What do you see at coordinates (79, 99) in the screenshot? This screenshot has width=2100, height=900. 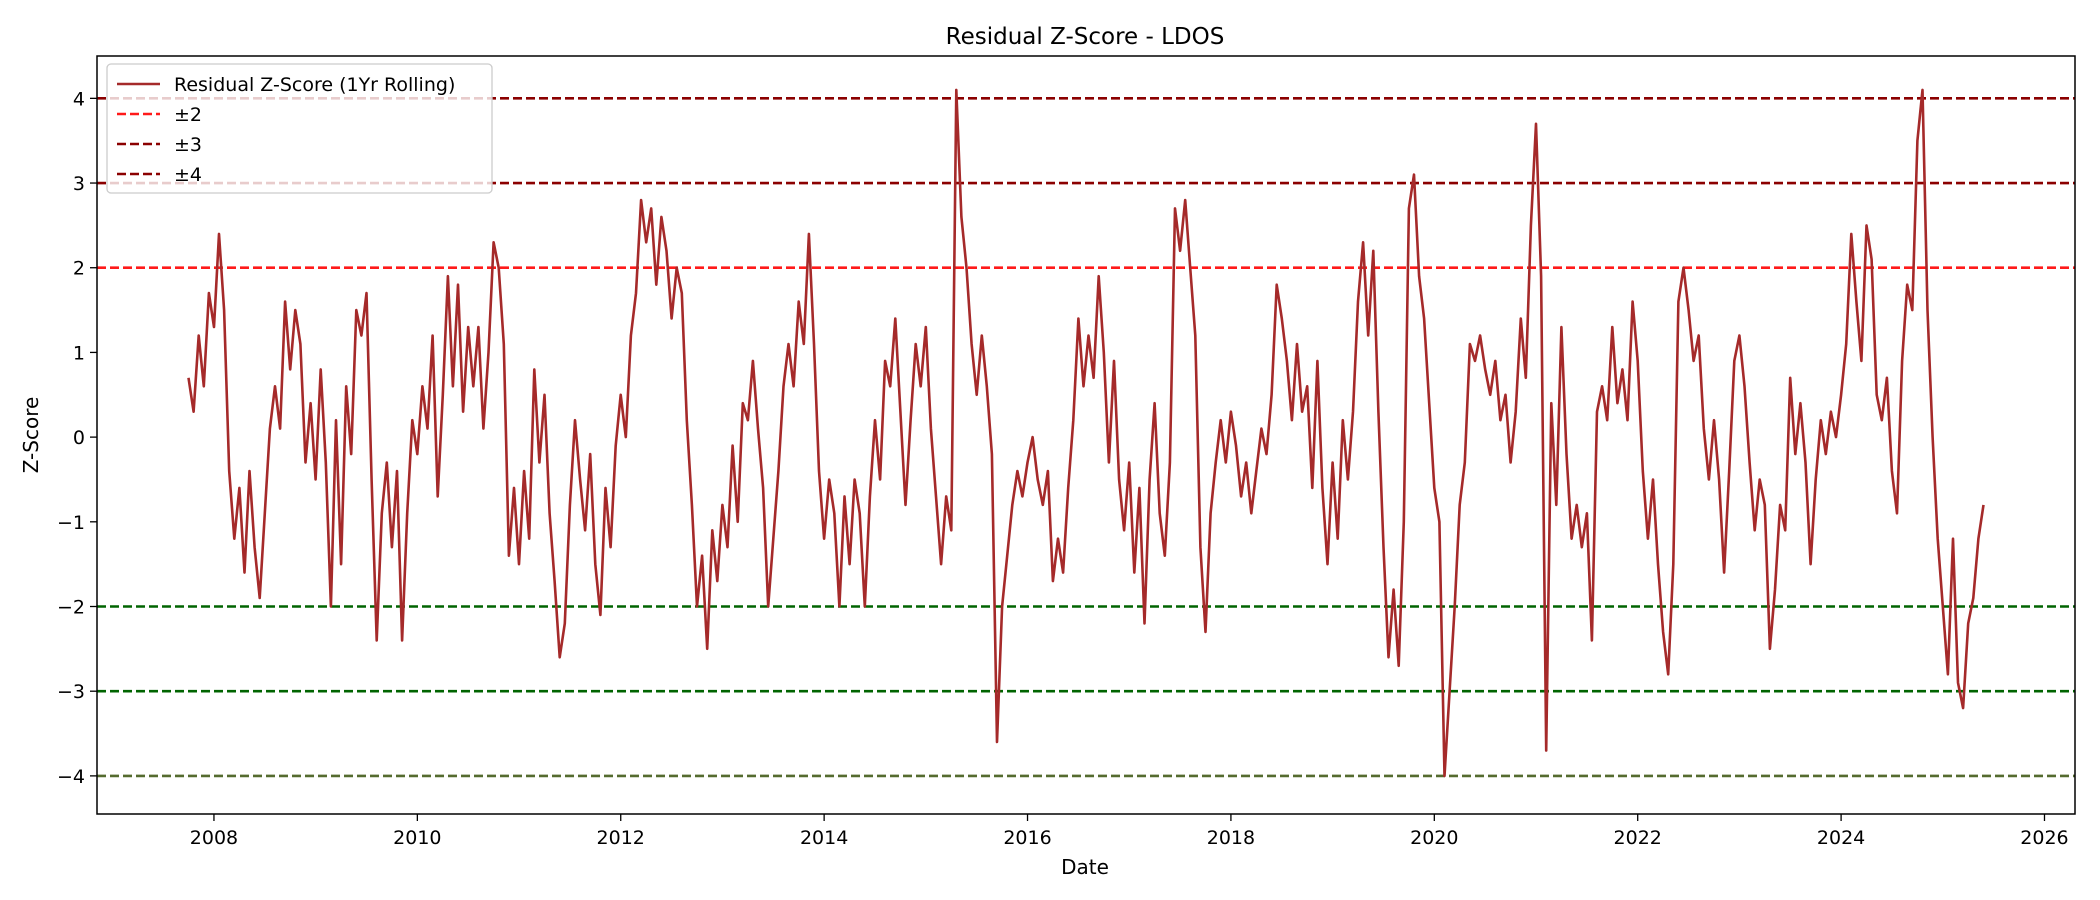 I see `y-tick-label: 4` at bounding box center [79, 99].